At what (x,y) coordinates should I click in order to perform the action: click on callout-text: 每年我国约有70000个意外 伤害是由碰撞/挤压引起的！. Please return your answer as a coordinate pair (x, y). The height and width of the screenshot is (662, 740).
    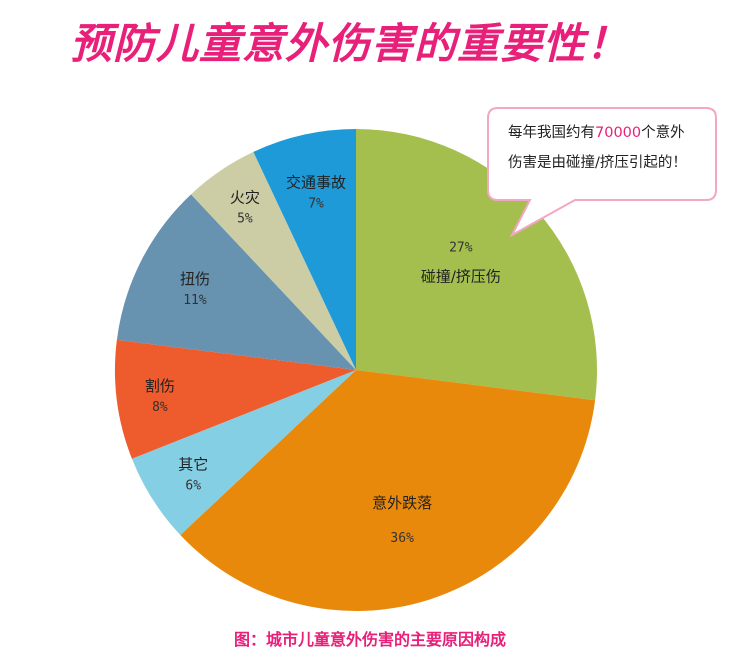
    Looking at the image, I should click on (602, 154).